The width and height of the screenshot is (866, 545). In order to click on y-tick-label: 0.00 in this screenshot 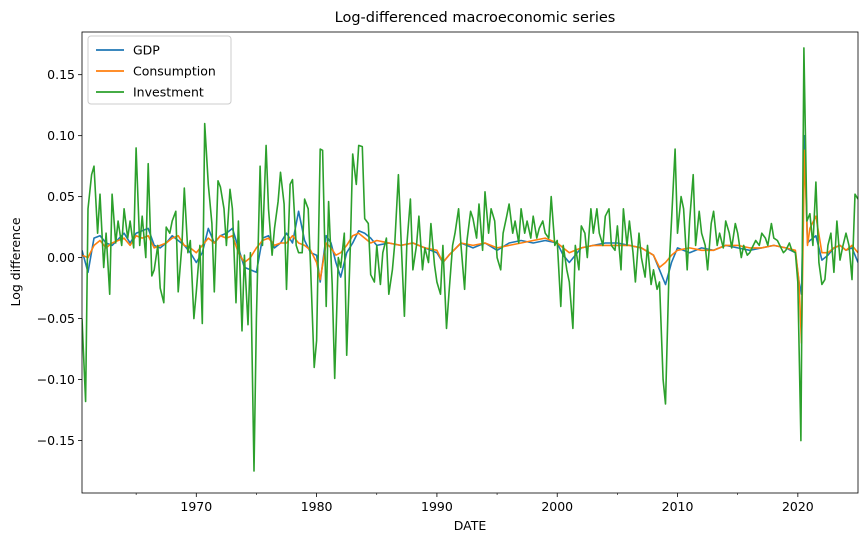, I will do `click(61, 257)`.